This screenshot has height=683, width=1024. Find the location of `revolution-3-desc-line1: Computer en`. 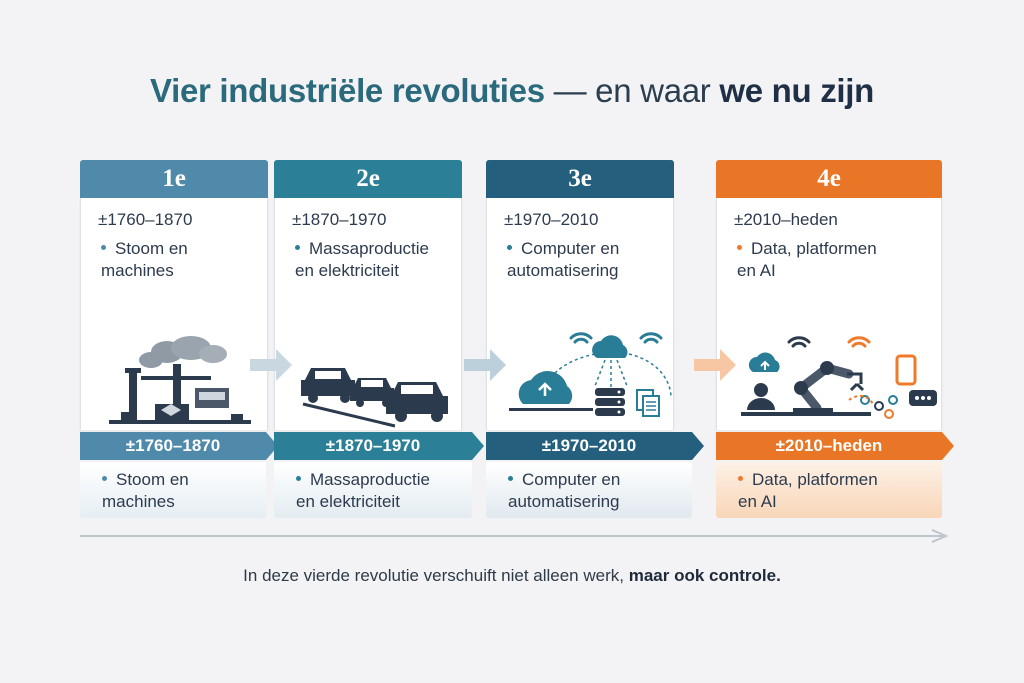

revolution-3-desc-line1: Computer en is located at coordinates (570, 248).